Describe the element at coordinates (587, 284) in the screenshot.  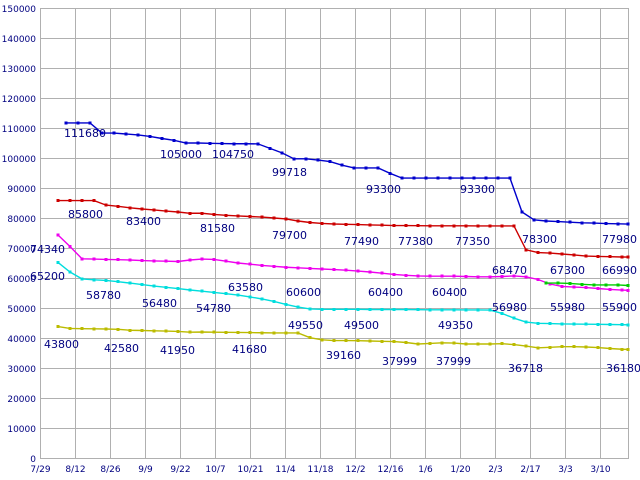
I see `series-green-line` at that location.